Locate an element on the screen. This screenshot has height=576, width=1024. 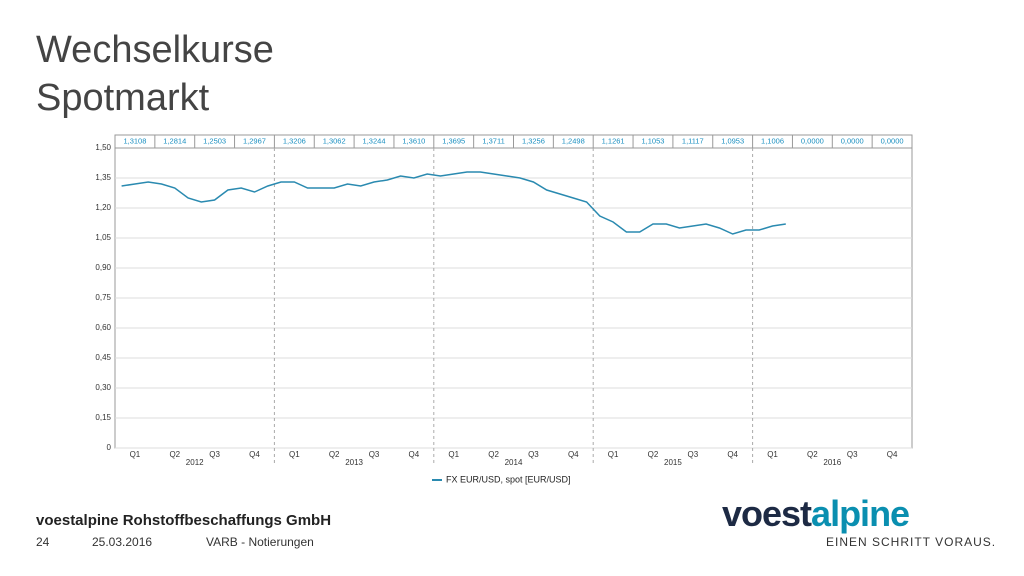
year-label: 2012 is located at coordinates (195, 462).